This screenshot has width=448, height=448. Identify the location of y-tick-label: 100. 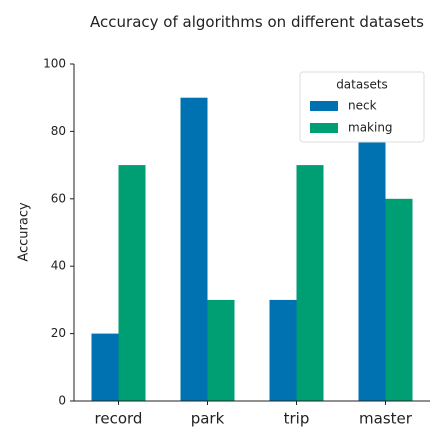
(54, 64).